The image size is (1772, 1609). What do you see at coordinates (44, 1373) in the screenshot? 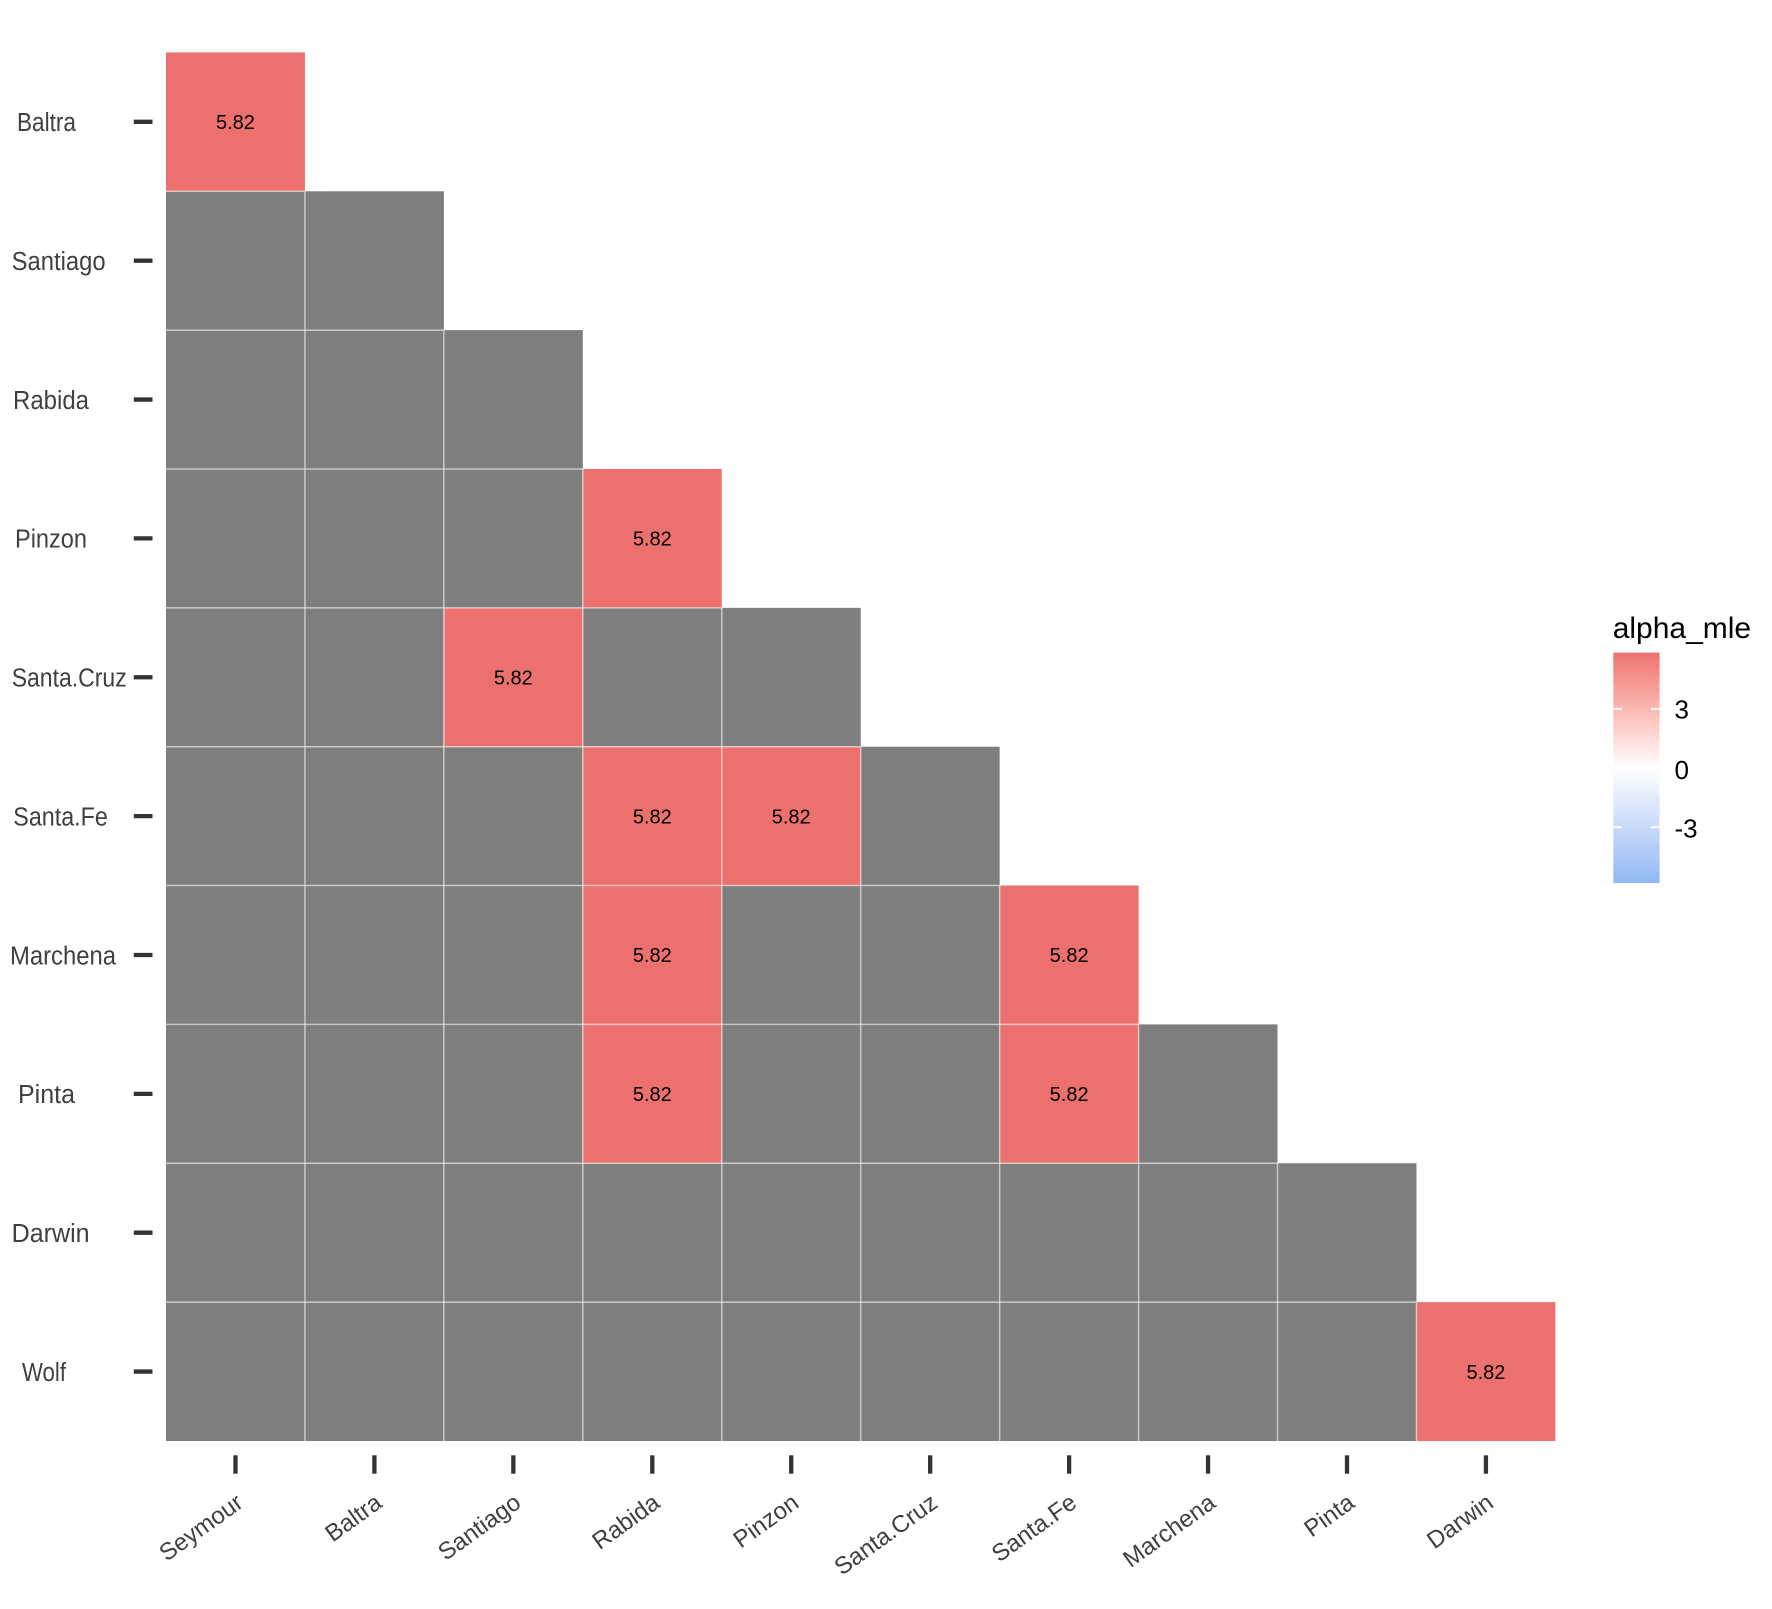
I see `svg-text: Wolf` at bounding box center [44, 1373].